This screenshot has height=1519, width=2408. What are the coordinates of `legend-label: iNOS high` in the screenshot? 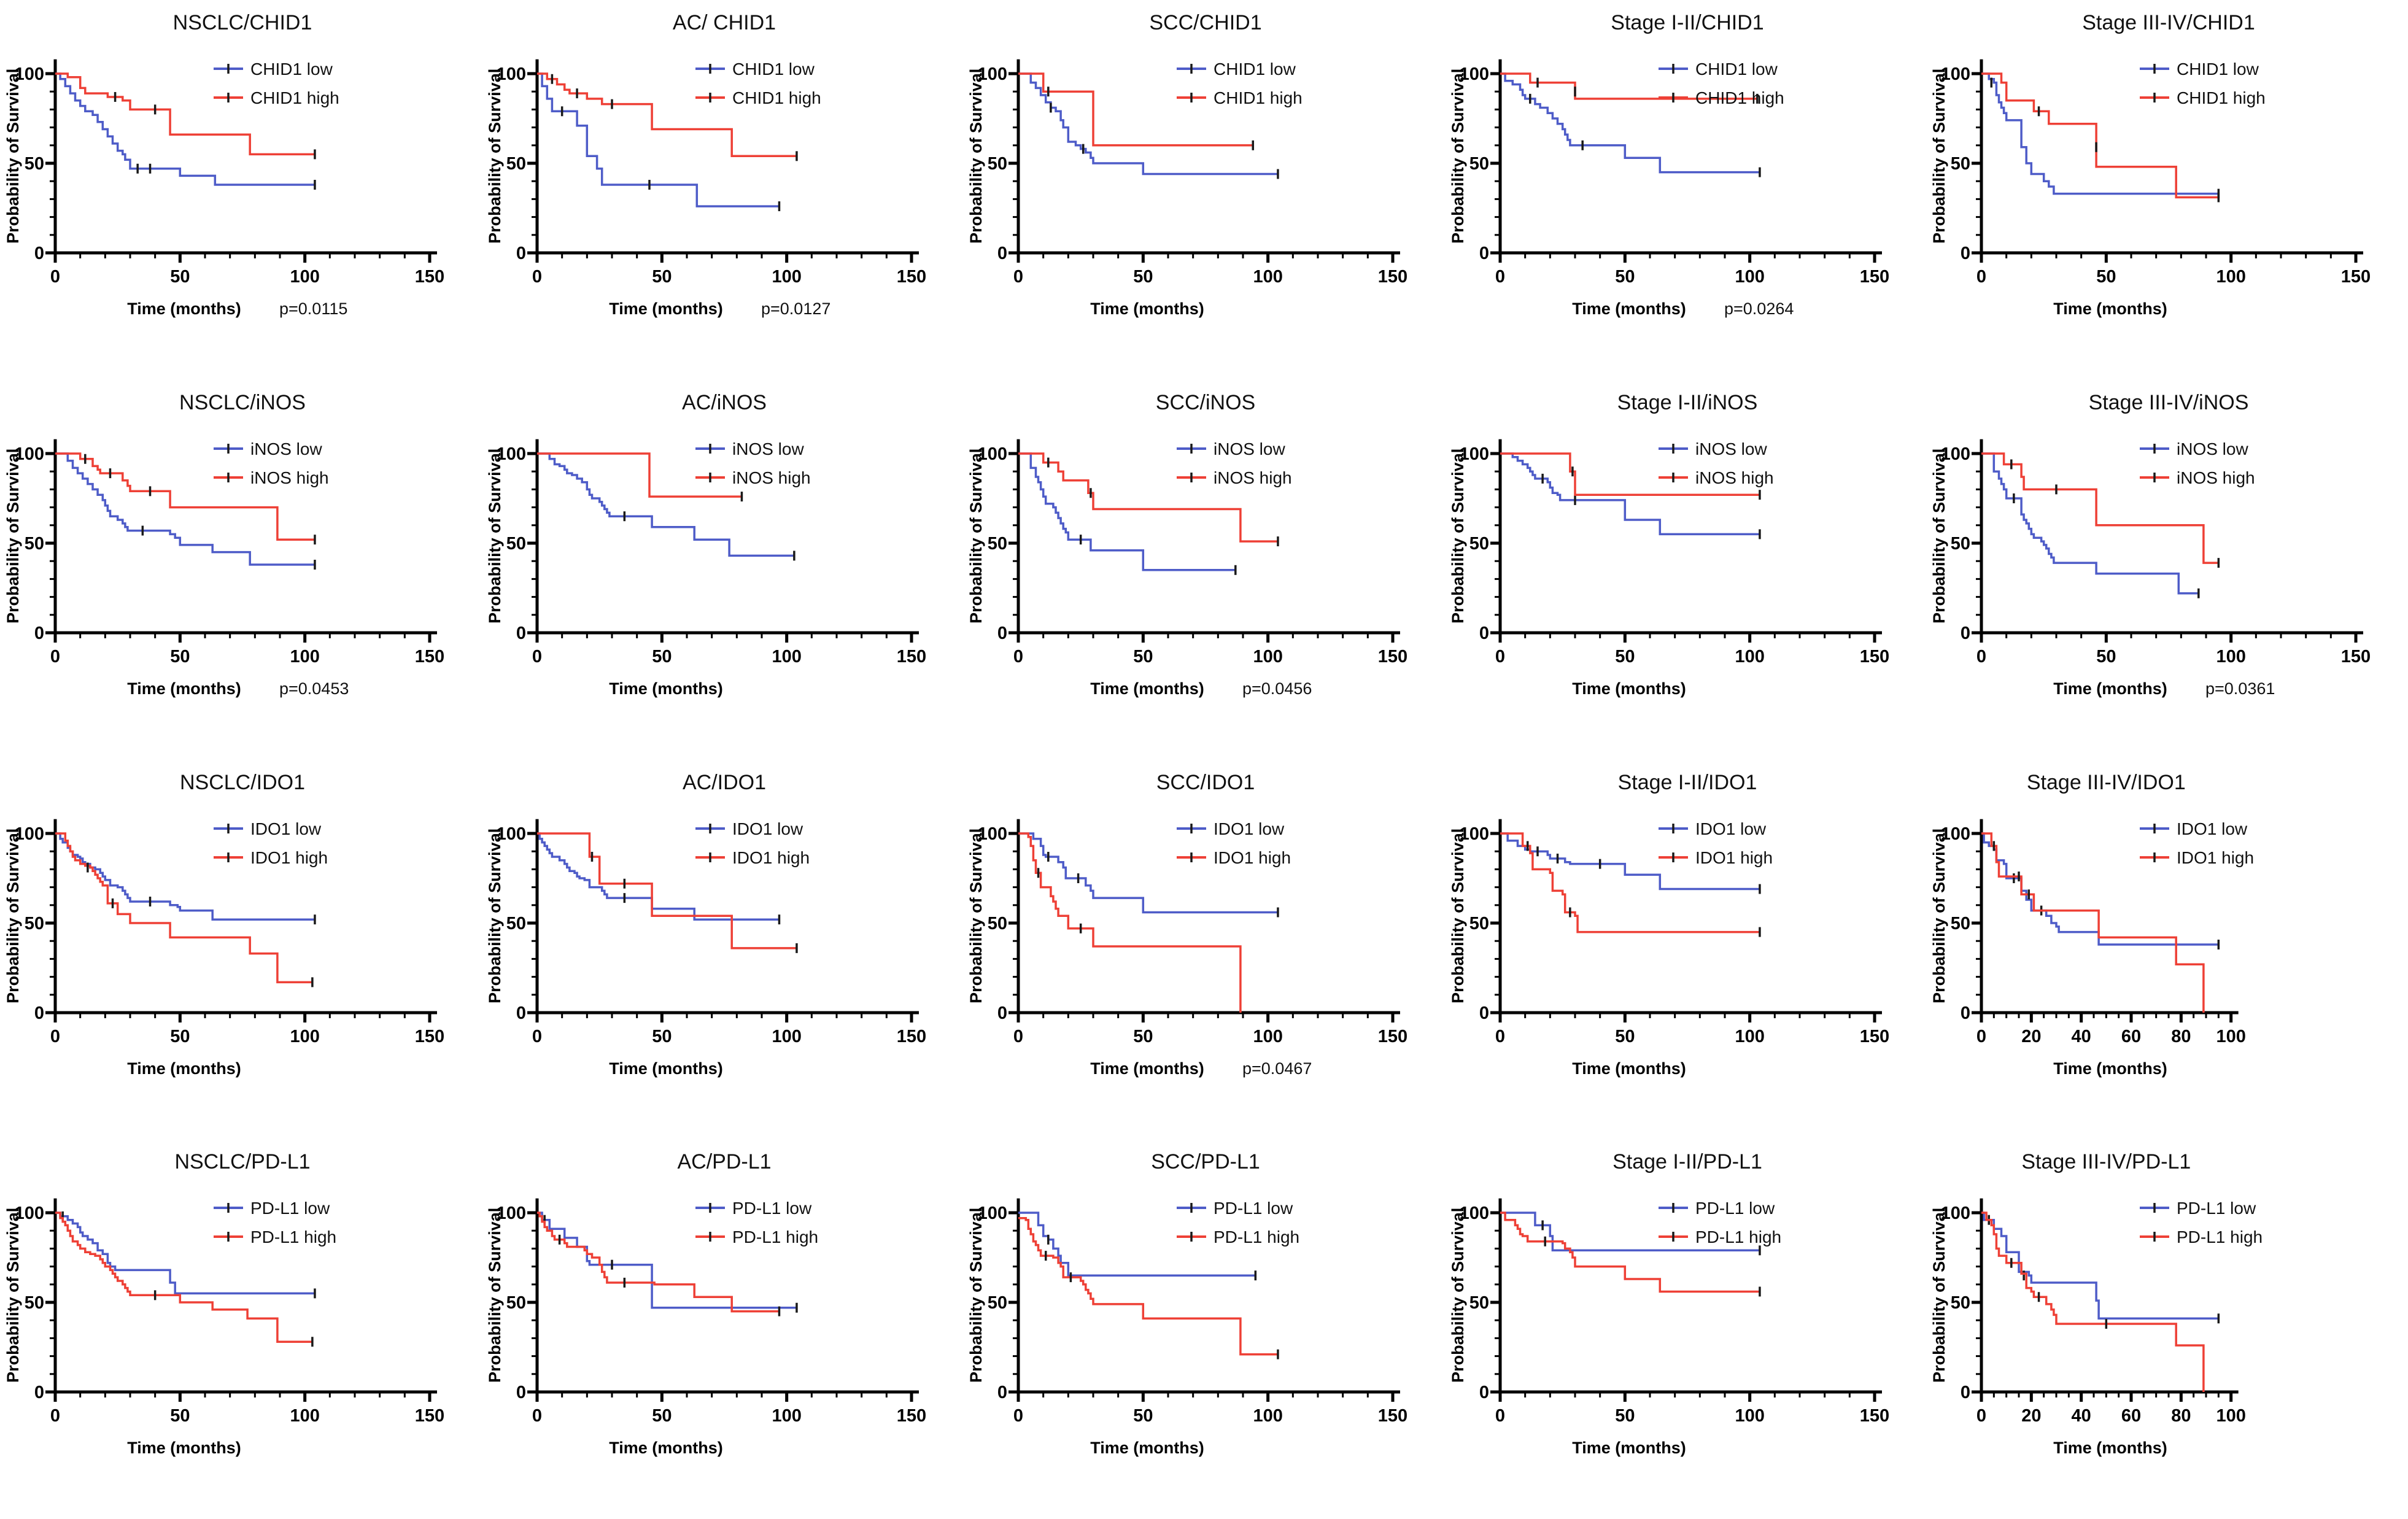 It's located at (771, 477).